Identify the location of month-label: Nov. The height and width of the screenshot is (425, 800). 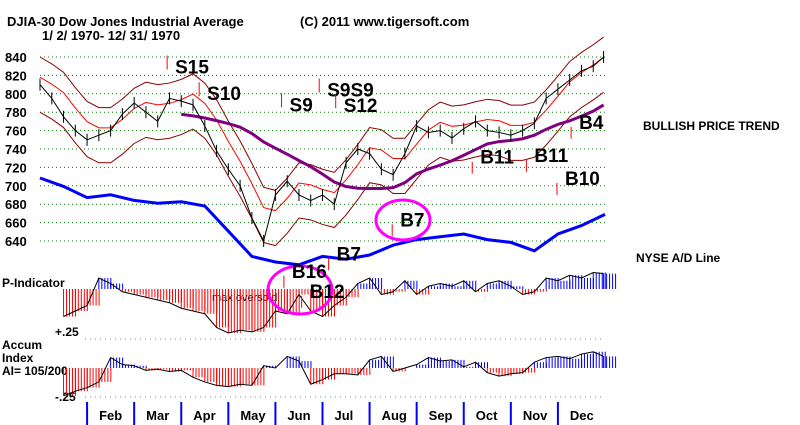
(535, 415).